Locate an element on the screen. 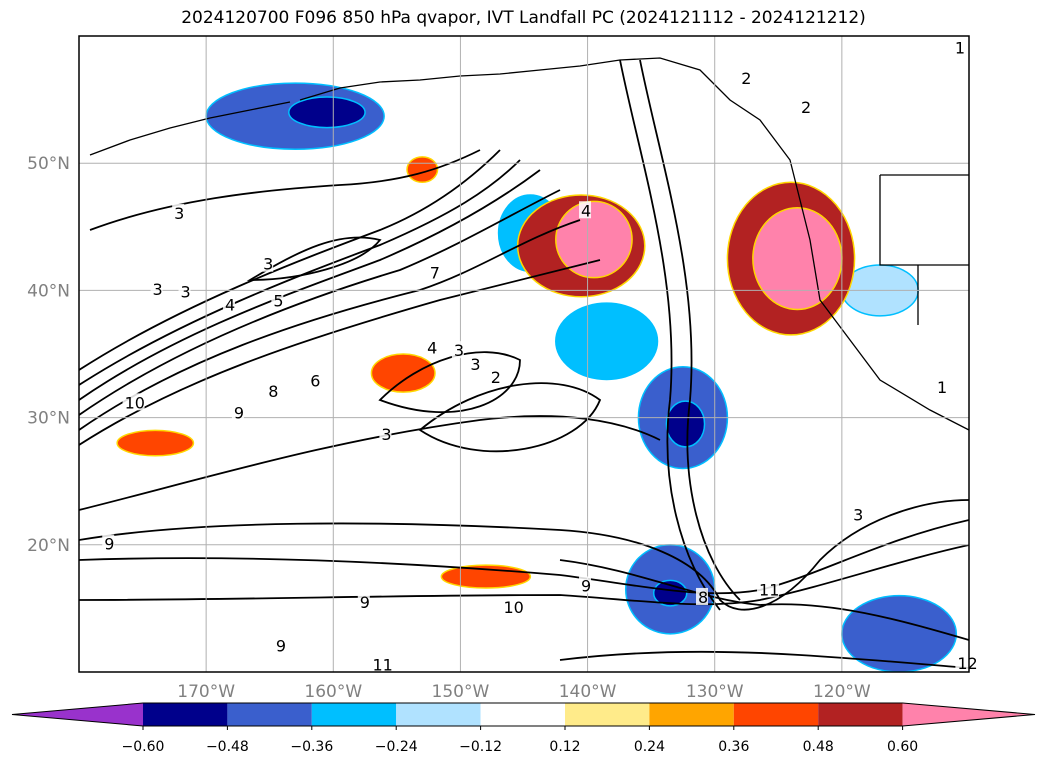 Image resolution: width=1047 pixels, height=765 pixels. colorbar-tick-label: −0.60 is located at coordinates (143, 747).